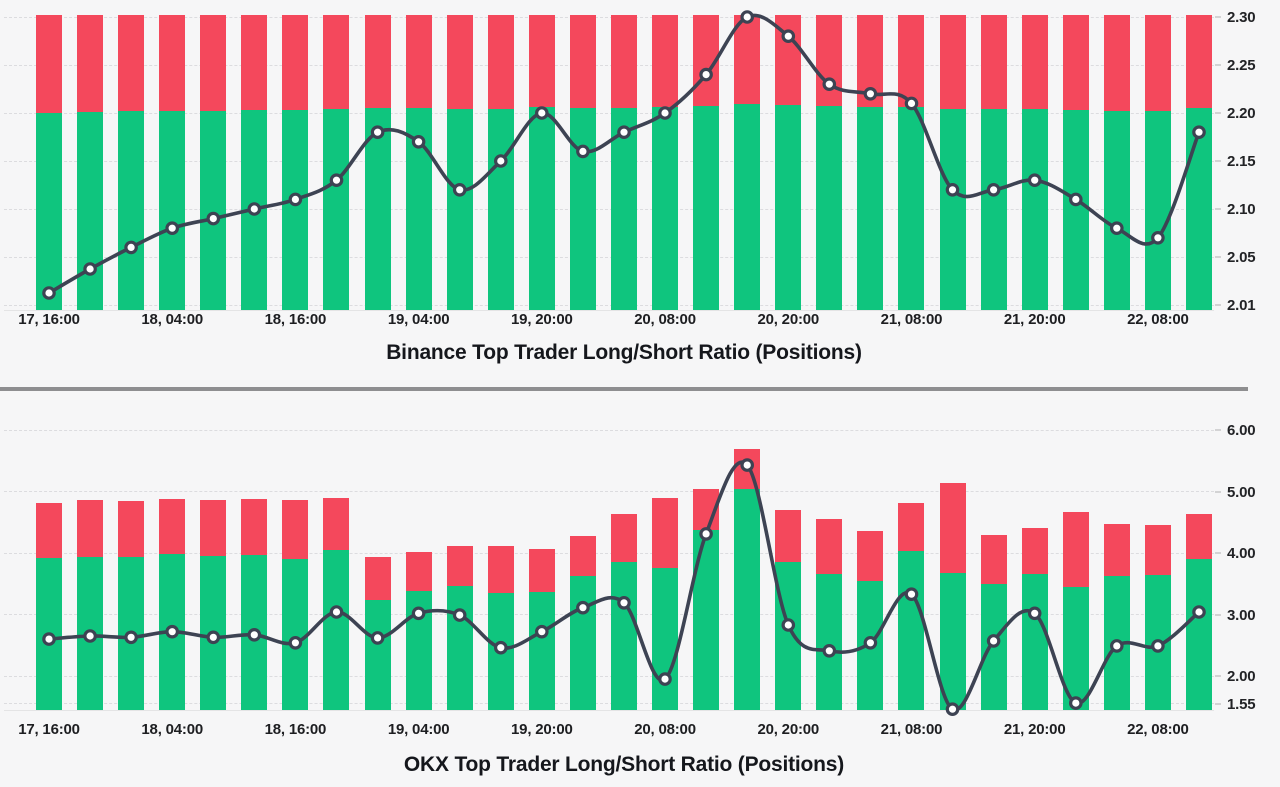 This screenshot has height=787, width=1280. I want to click on y-tick-label: 4.00, so click(1241, 553).